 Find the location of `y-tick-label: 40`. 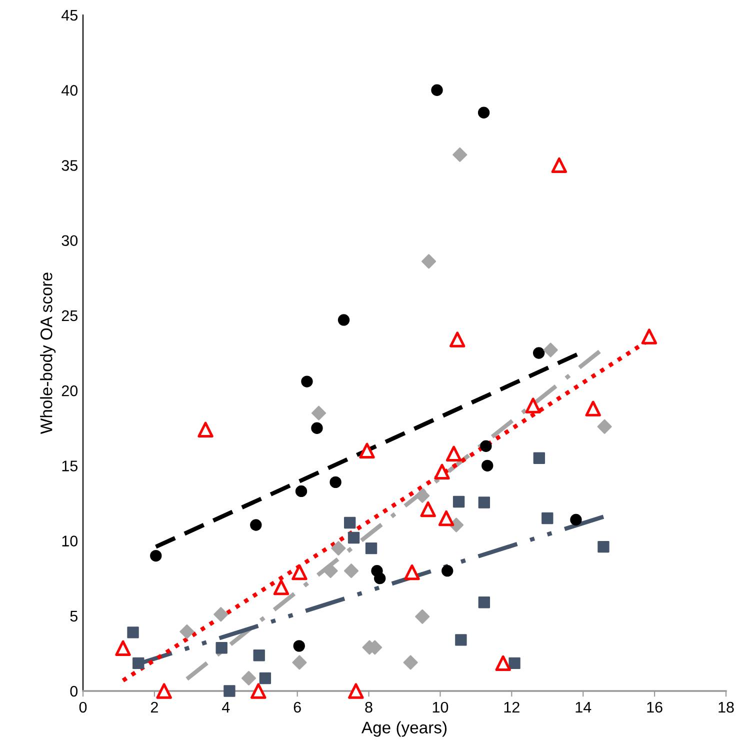

y-tick-label: 40 is located at coordinates (70, 90).